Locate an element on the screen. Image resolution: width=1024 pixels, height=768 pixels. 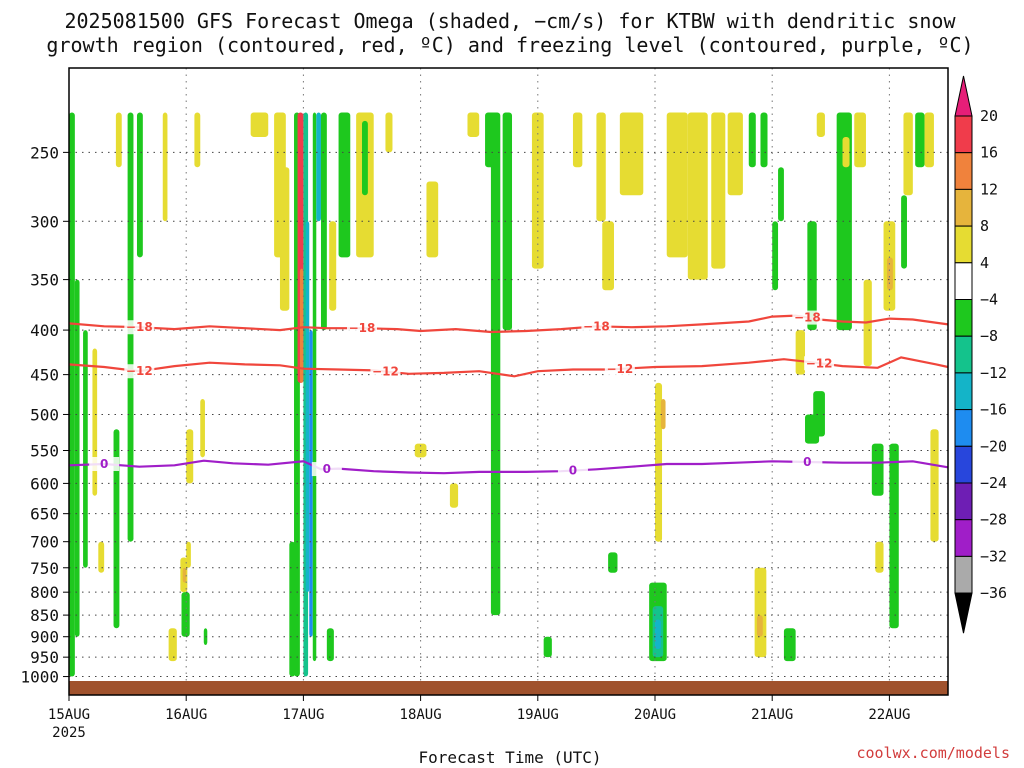
x-tick-label-16AUG: 16AUG is located at coordinates (186, 715).